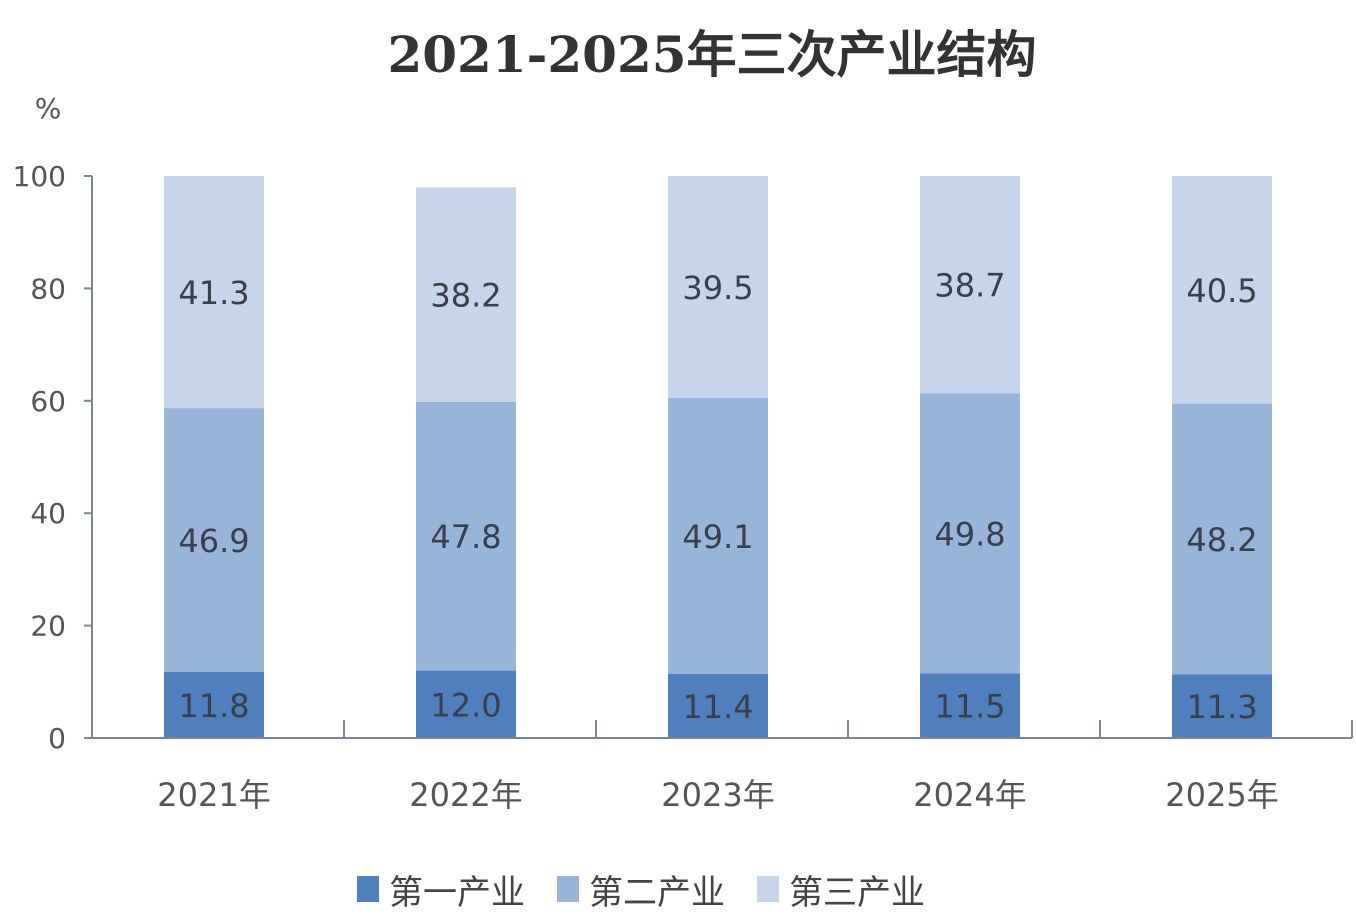 This screenshot has width=1356, height=920. What do you see at coordinates (48, 513) in the screenshot?
I see `y-tick-label: 40` at bounding box center [48, 513].